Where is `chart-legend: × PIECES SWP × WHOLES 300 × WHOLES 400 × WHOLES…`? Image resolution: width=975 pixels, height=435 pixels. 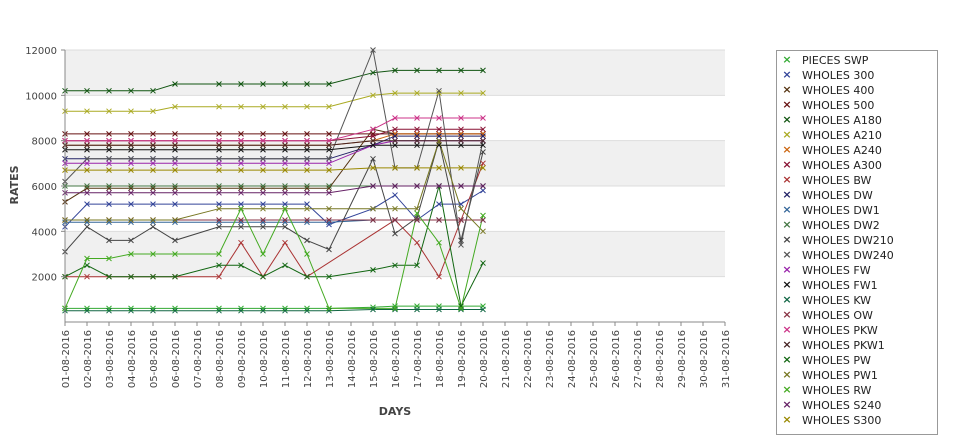 chart-legend: × PIECES SWP × WHOLES 300 × WHOLES 400 × WHOLES… is located at coordinates (857, 242).